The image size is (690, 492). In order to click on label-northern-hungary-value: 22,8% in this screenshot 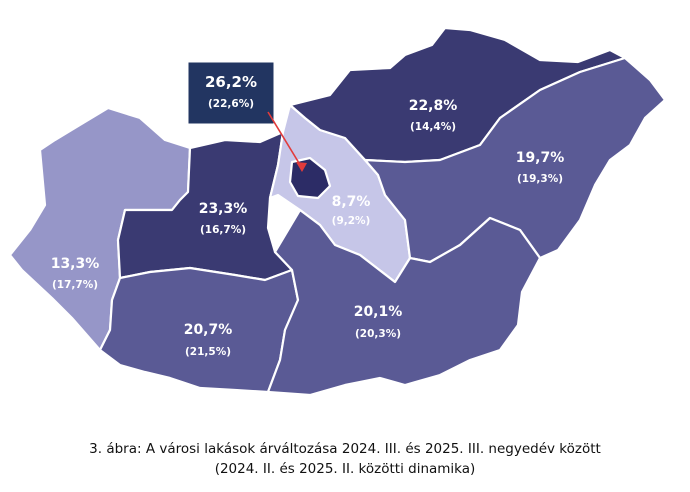, I will do `click(433, 106)`.